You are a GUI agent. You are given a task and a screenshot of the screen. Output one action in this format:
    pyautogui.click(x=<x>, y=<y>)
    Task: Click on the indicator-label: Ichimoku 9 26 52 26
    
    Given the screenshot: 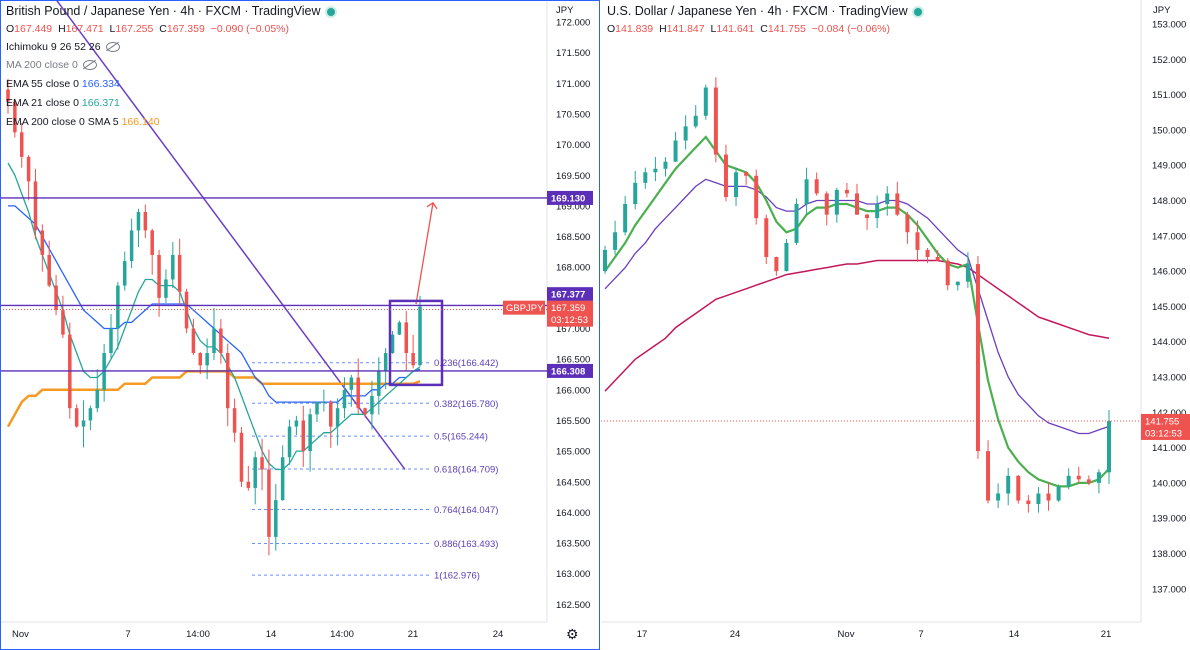 What is the action you would take?
    pyautogui.click(x=53, y=47)
    